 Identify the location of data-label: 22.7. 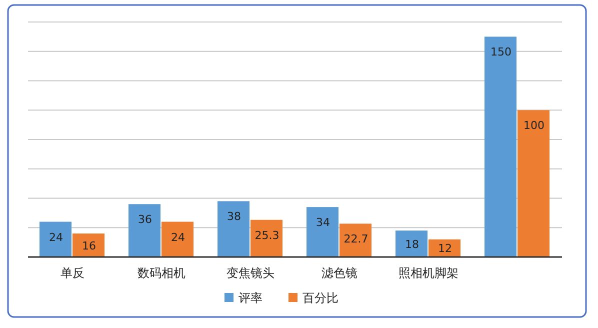
(356, 239).